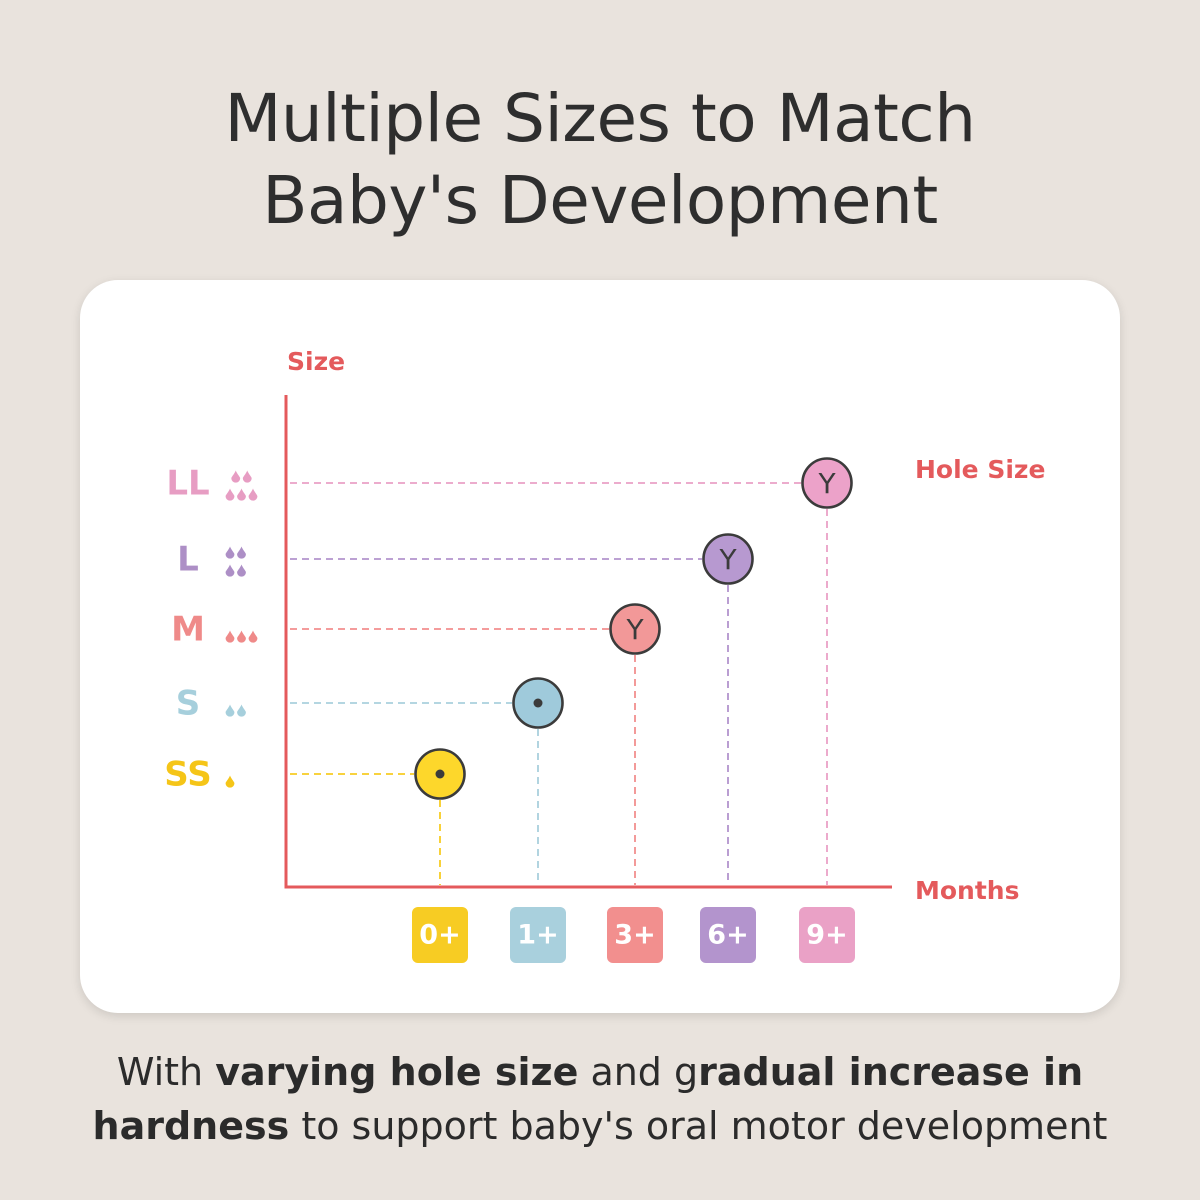 The width and height of the screenshot is (1200, 1200). I want to click on x-tick-6plus: 6+, so click(728, 935).